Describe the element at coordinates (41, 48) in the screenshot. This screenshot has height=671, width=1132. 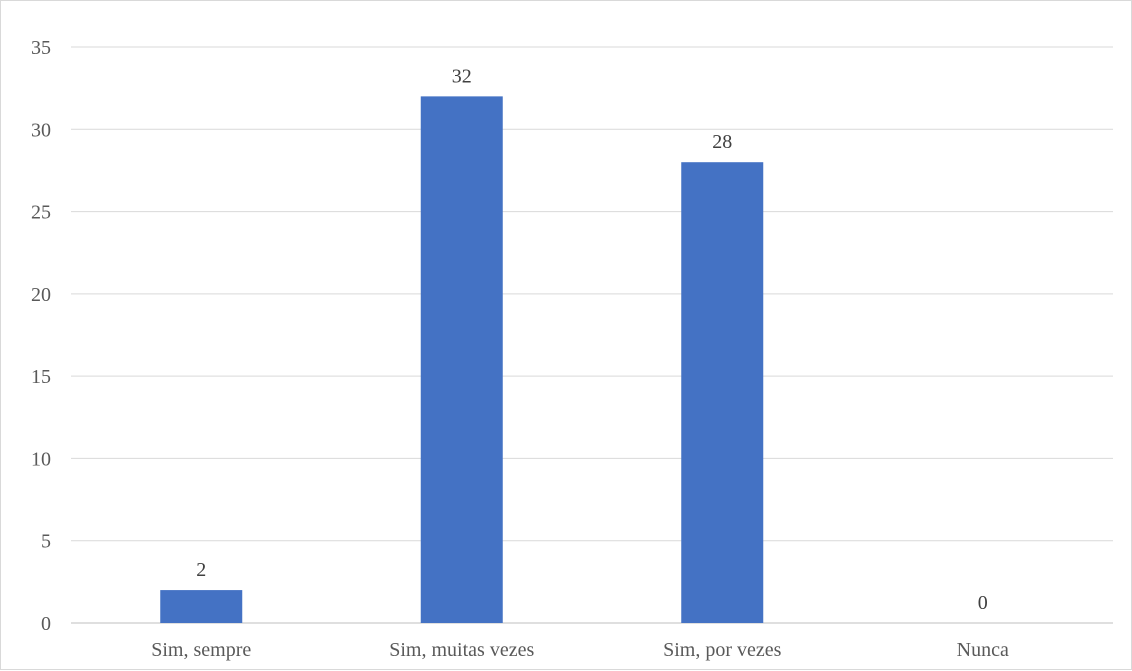
I see `y-tick-label: 35` at that location.